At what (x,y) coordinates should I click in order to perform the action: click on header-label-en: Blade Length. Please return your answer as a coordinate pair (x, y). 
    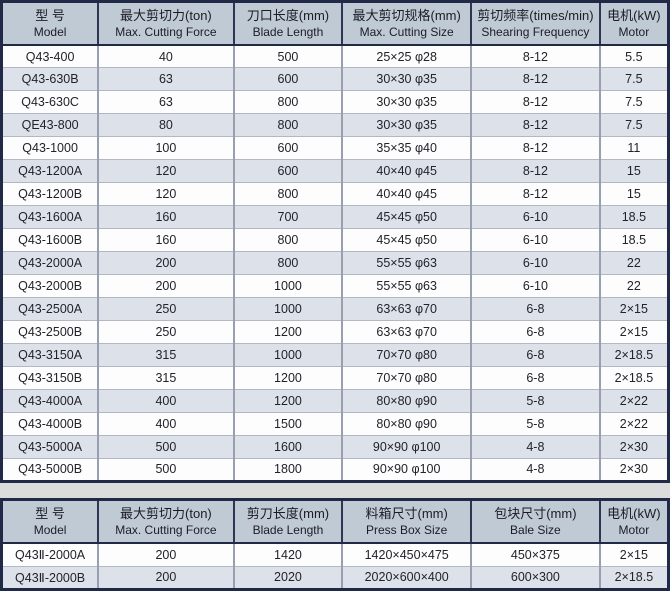
    Looking at the image, I should click on (288, 32).